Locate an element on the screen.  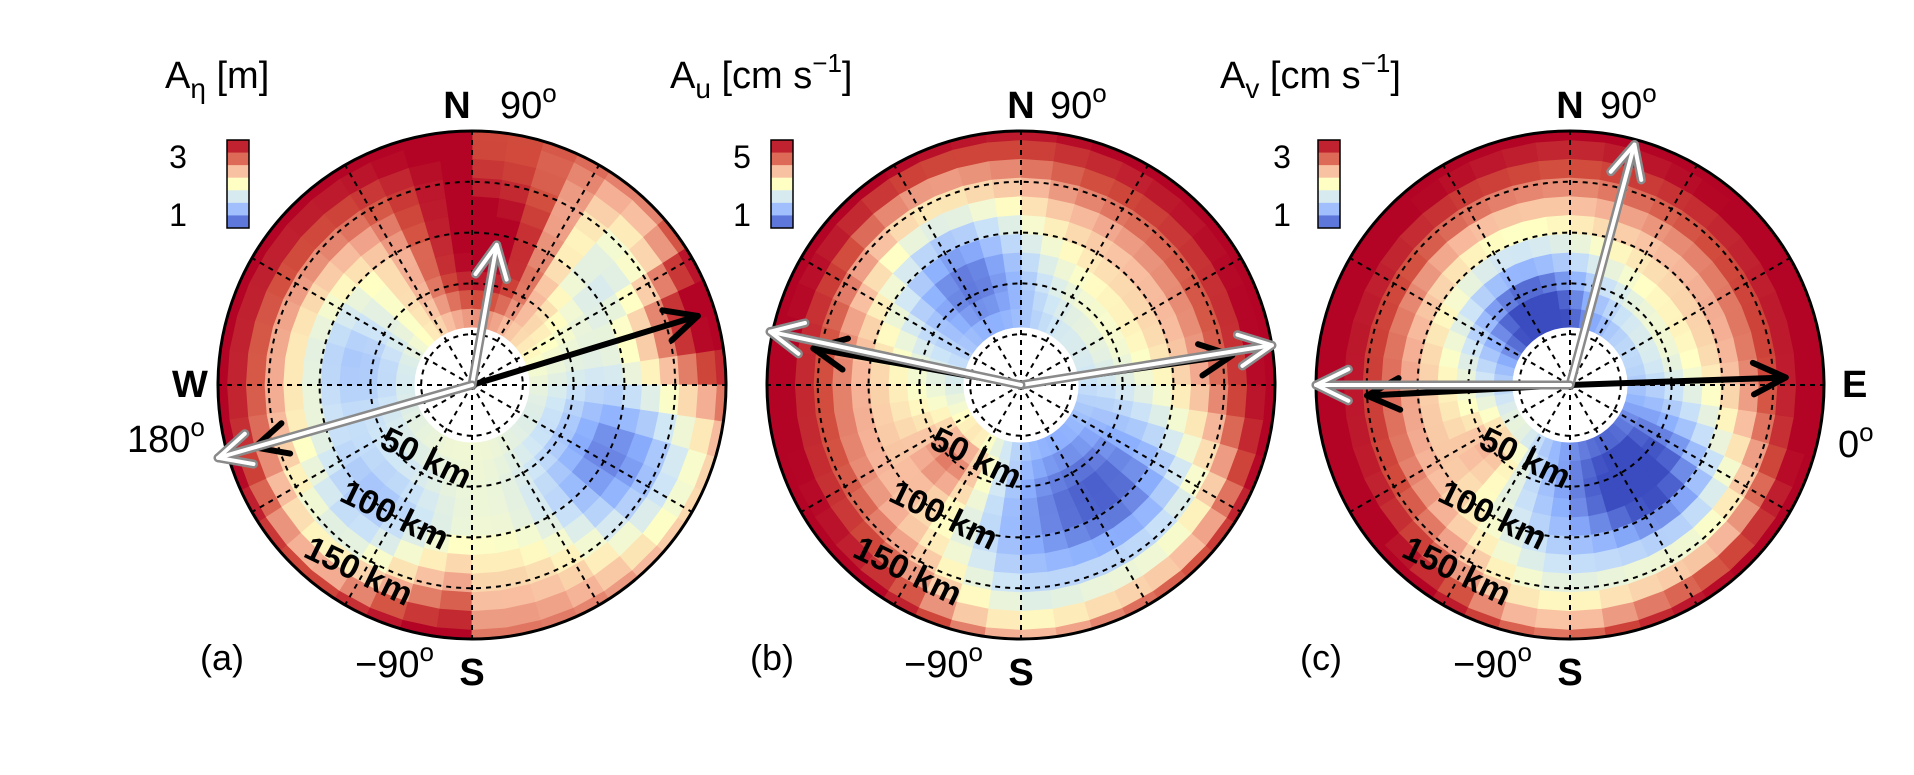
panel-label-c: (c) is located at coordinates (1321, 657).